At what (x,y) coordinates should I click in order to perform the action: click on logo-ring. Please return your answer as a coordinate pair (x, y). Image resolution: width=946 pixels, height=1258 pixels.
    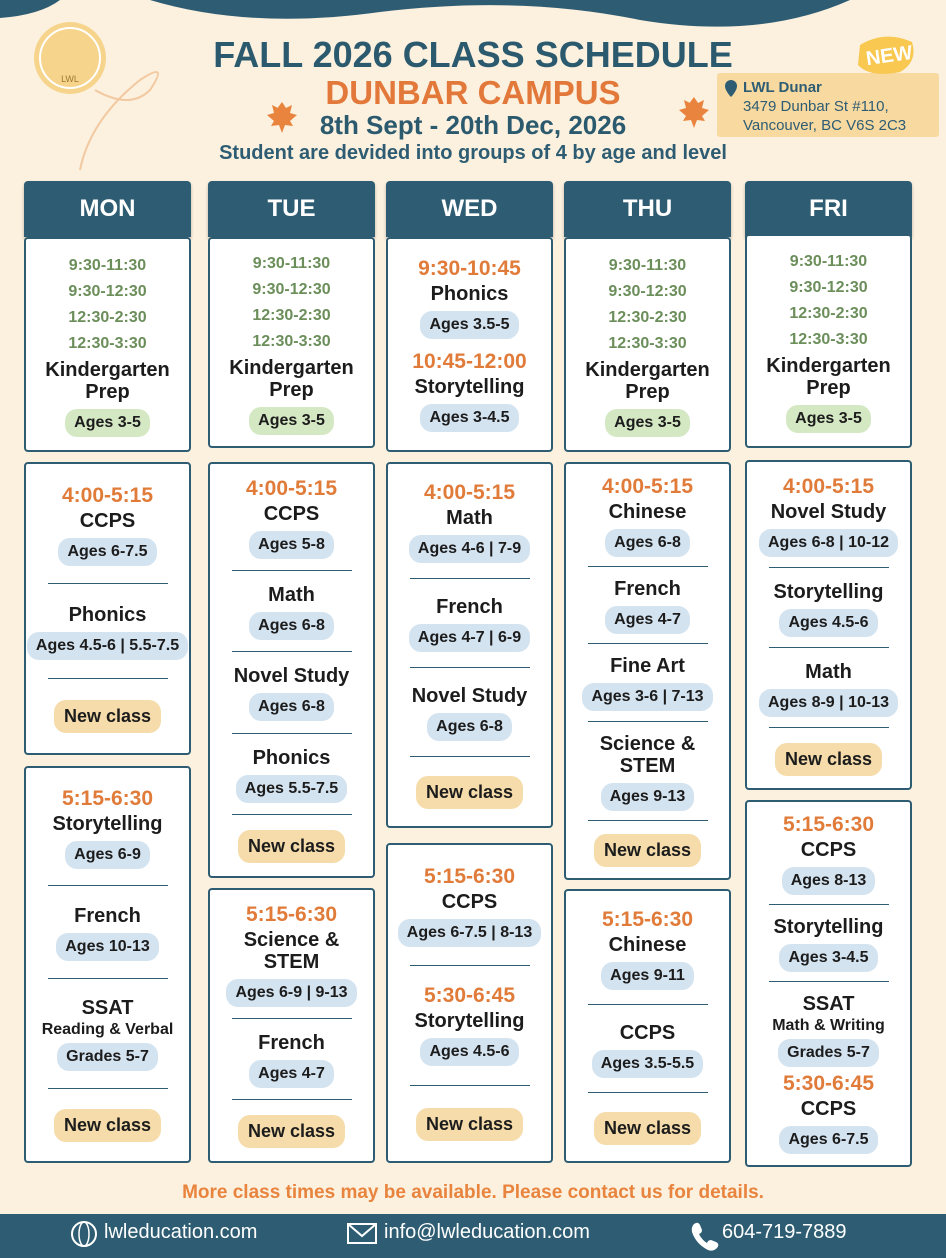
    Looking at the image, I should click on (70, 58).